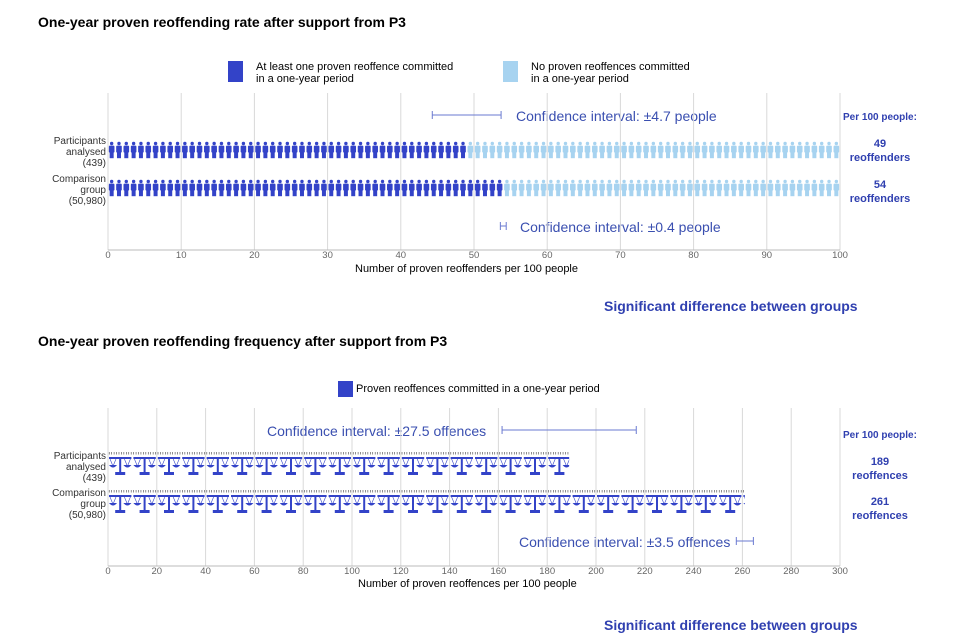 This screenshot has width=960, height=640. I want to click on rate-x-tick-label: 60, so click(547, 255).